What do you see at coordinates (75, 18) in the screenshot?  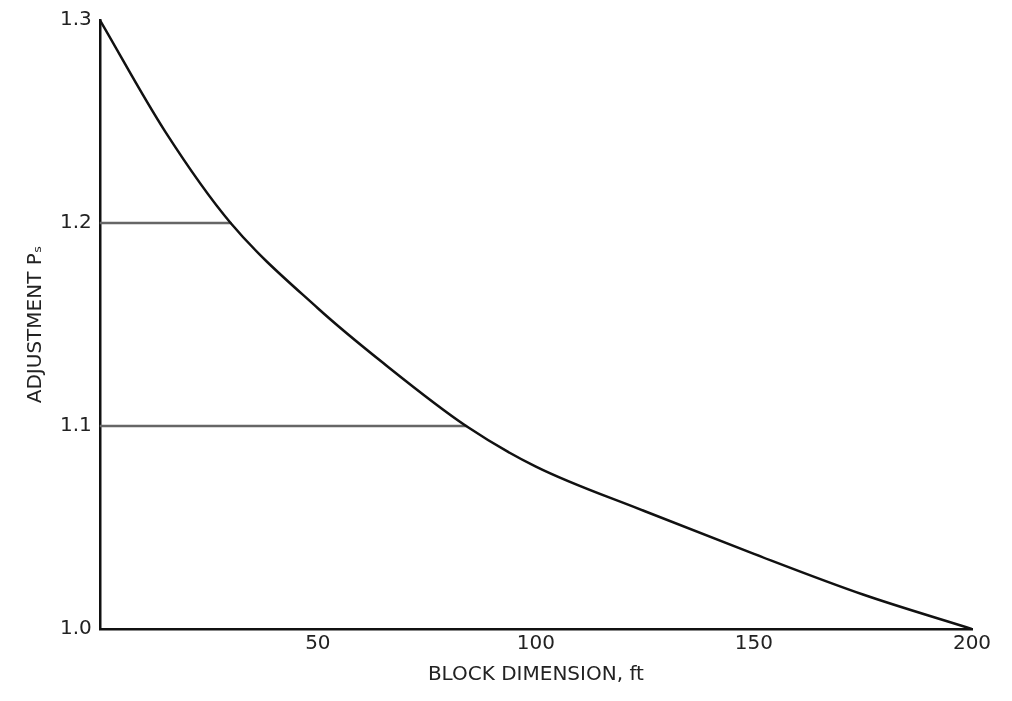 I see `y-tick-label: 1.3` at bounding box center [75, 18].